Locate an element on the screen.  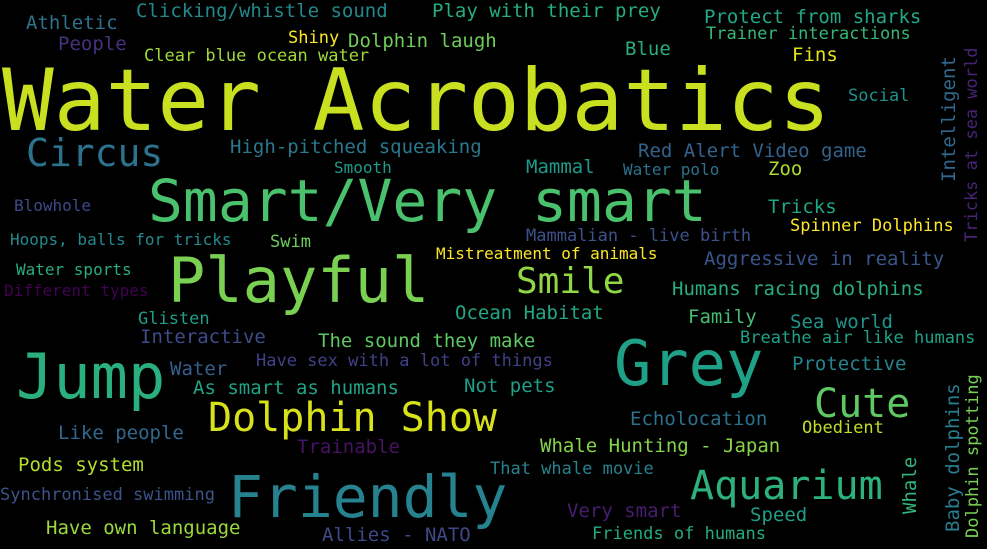
word-glisten: Glisten is located at coordinates (174, 319).